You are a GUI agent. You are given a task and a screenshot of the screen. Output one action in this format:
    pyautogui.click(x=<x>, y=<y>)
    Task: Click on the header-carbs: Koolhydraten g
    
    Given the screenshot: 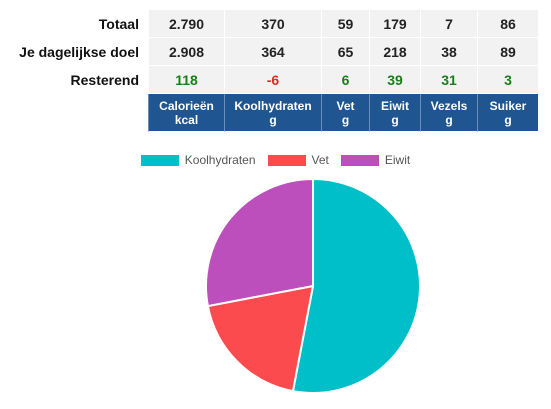 What is the action you would take?
    pyautogui.click(x=272, y=113)
    